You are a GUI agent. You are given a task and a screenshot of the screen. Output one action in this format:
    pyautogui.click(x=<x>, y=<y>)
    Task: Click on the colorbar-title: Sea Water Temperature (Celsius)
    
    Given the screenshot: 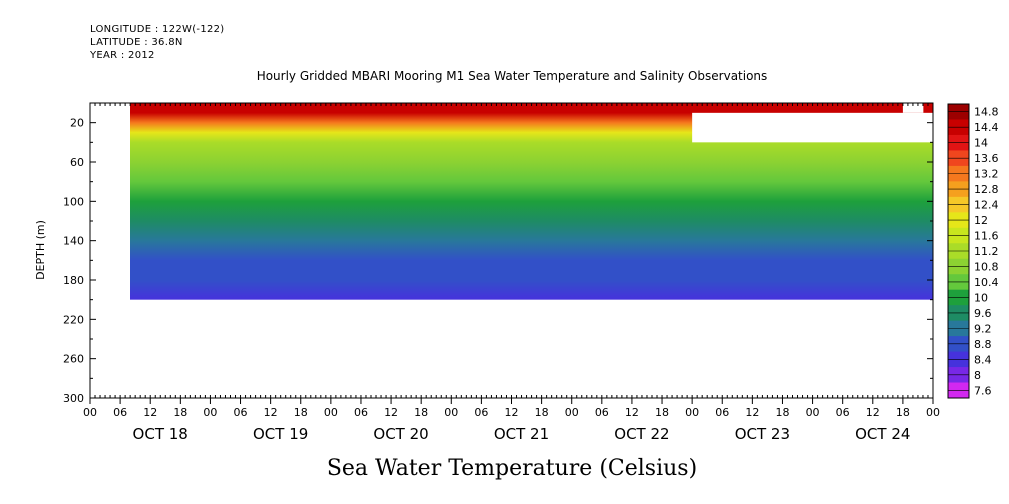 What is the action you would take?
    pyautogui.click(x=512, y=468)
    